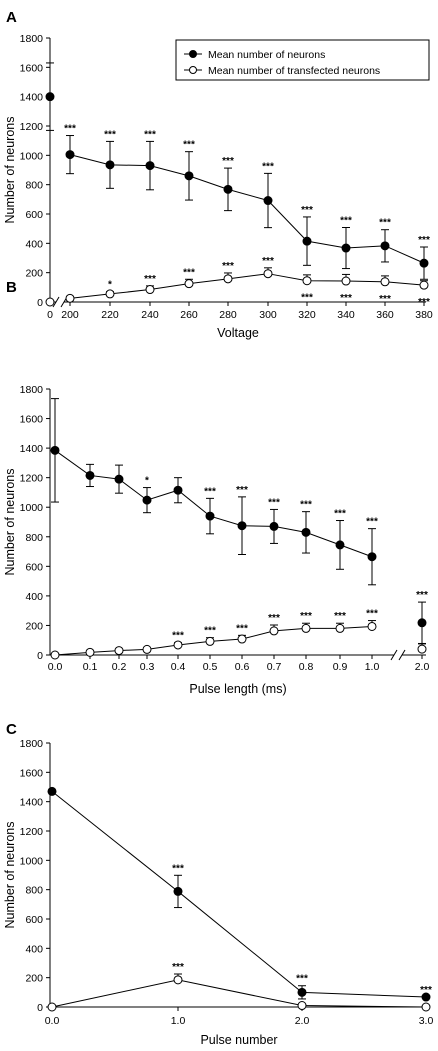  What do you see at coordinates (394, 655) in the screenshot?
I see `axis-break-mark` at bounding box center [394, 655].